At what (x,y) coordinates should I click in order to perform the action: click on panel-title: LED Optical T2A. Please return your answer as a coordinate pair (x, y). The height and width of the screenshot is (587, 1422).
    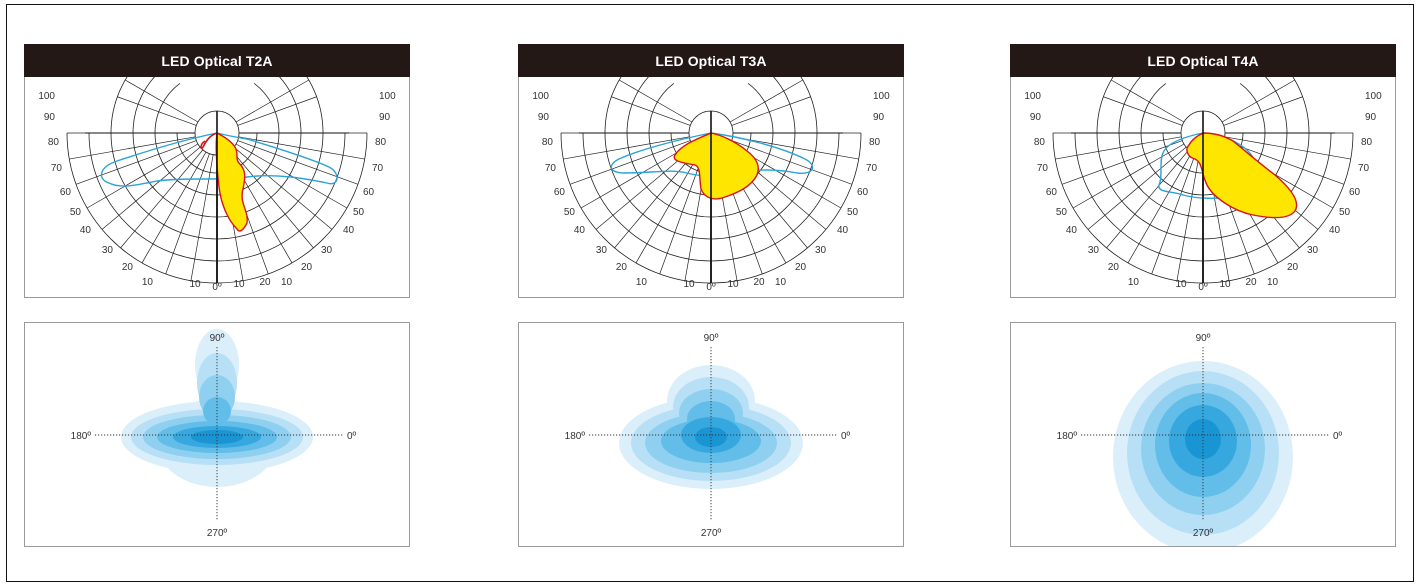
    Looking at the image, I should click on (217, 60).